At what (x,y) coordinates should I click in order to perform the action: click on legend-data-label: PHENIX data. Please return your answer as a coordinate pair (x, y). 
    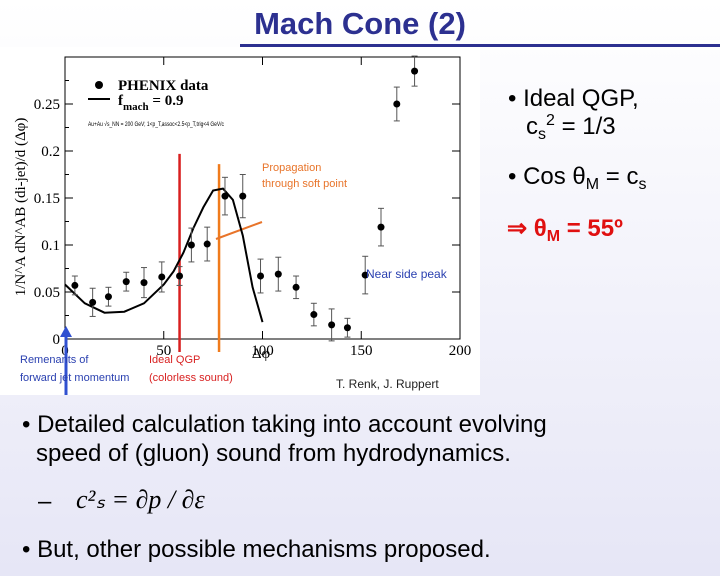
    Looking at the image, I should click on (163, 86).